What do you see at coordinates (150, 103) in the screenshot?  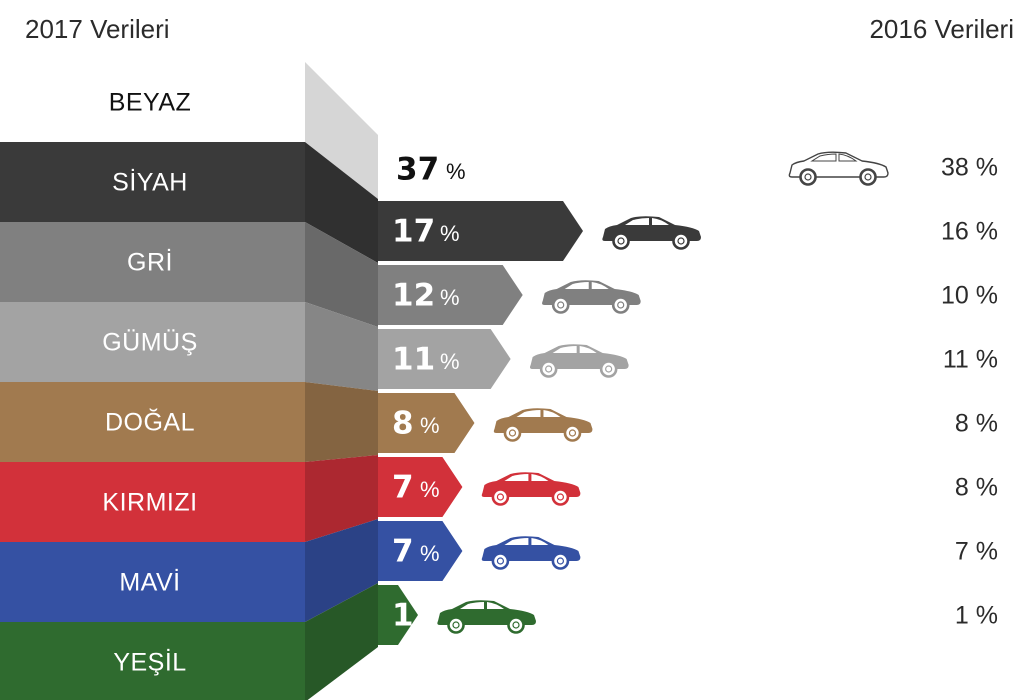 I see `category-label: BEYAZ` at bounding box center [150, 103].